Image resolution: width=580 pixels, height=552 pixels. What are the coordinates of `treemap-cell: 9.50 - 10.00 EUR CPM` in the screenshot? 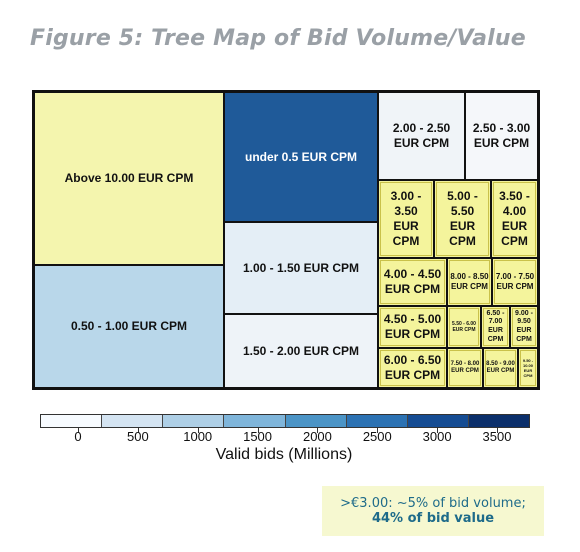 It's located at (528, 368).